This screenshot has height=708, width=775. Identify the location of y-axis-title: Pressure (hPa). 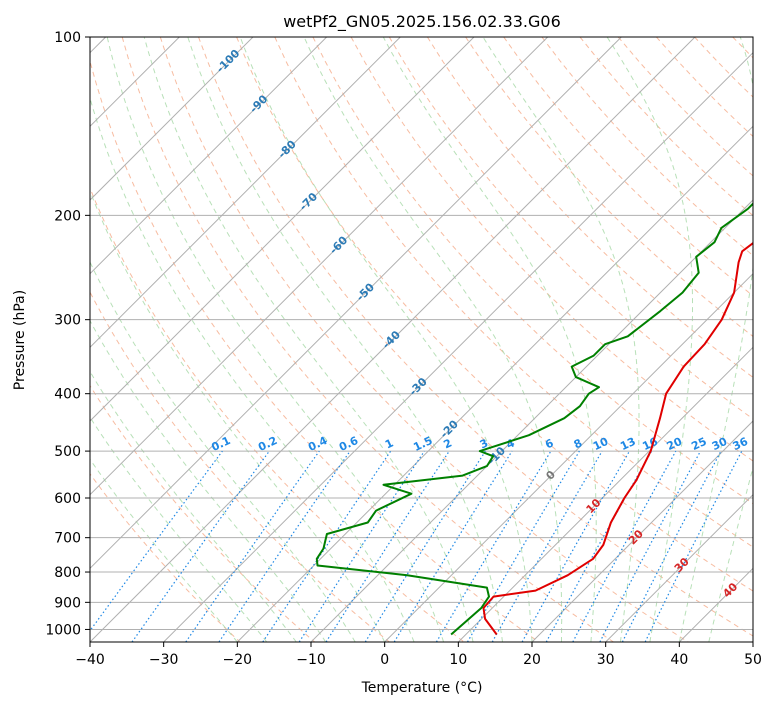
(20, 340).